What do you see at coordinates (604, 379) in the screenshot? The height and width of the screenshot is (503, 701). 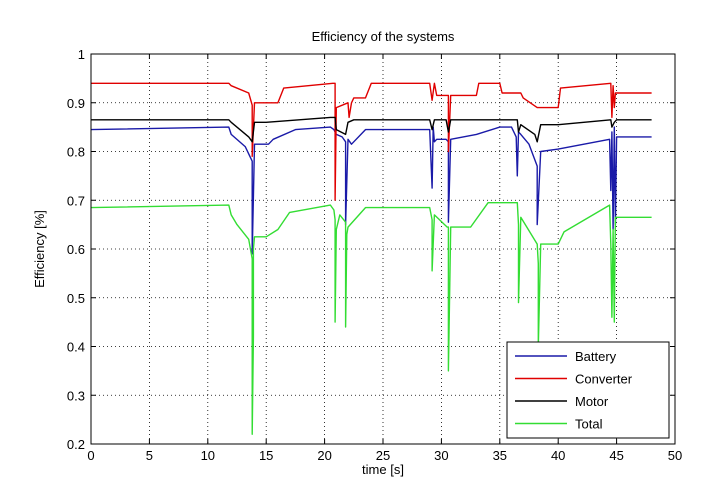 I see `legend-label-converter: Converter` at bounding box center [604, 379].